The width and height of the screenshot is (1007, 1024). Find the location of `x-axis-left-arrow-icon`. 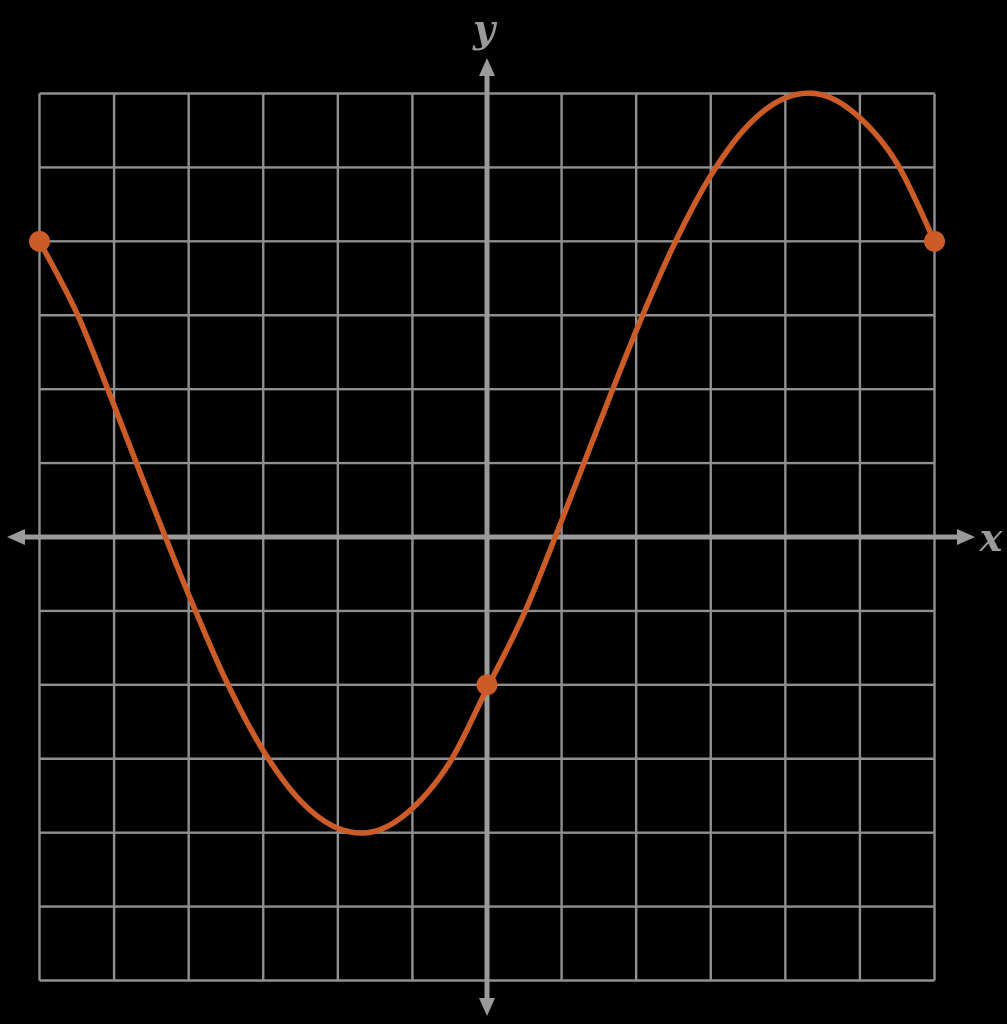

x-axis-left-arrow-icon is located at coordinates (16, 537).